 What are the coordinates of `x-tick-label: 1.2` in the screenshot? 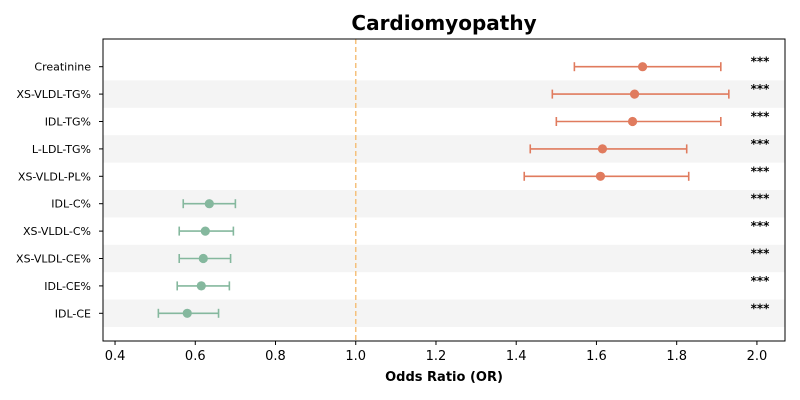 It's located at (436, 356).